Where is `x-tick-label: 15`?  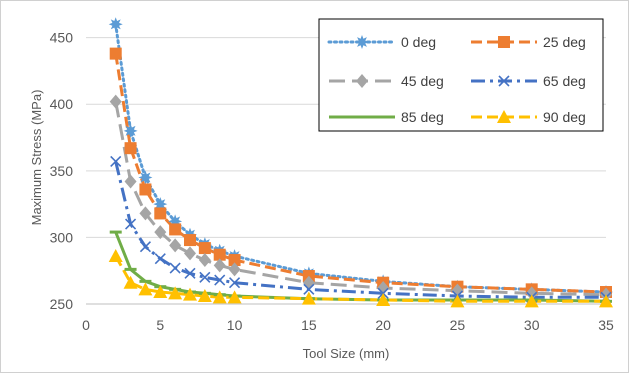 x-tick-label: 15 is located at coordinates (309, 325).